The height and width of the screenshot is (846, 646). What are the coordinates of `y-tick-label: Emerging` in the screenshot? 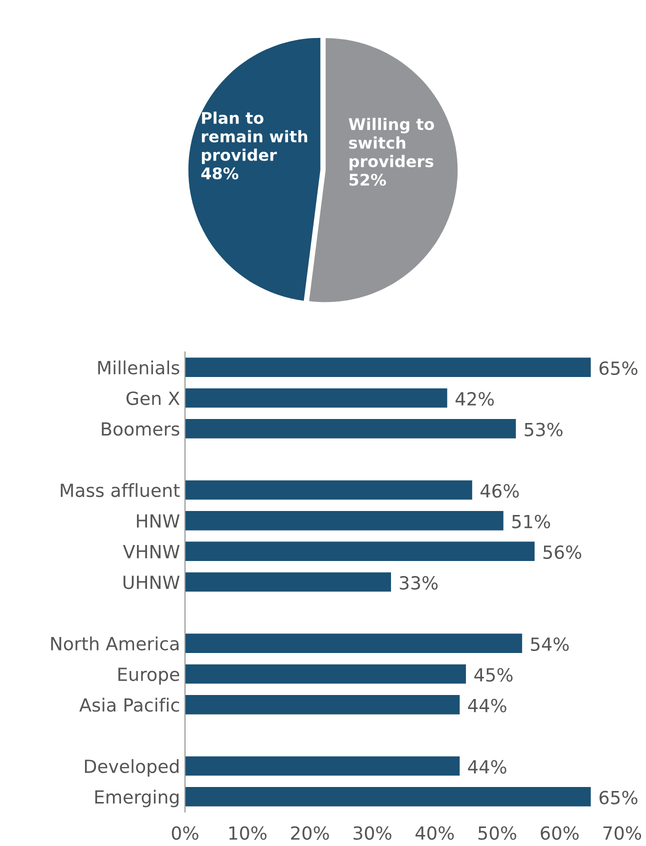 It's located at (136, 799).